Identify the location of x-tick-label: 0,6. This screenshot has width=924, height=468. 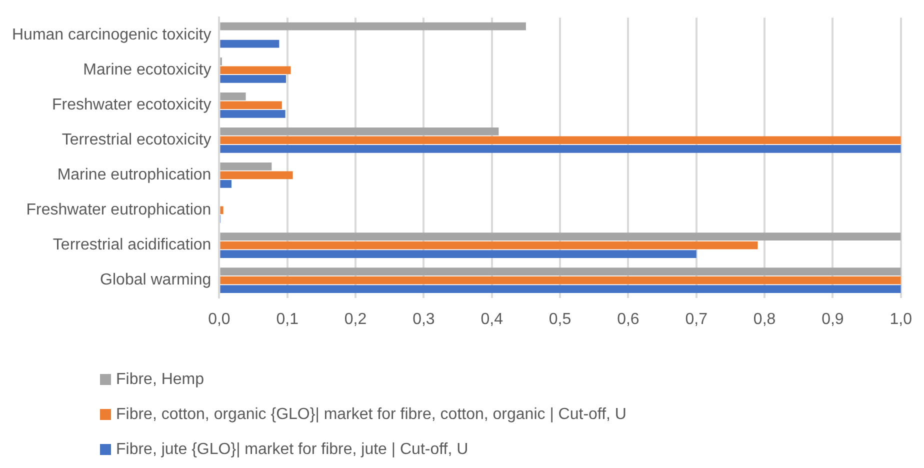
(628, 319).